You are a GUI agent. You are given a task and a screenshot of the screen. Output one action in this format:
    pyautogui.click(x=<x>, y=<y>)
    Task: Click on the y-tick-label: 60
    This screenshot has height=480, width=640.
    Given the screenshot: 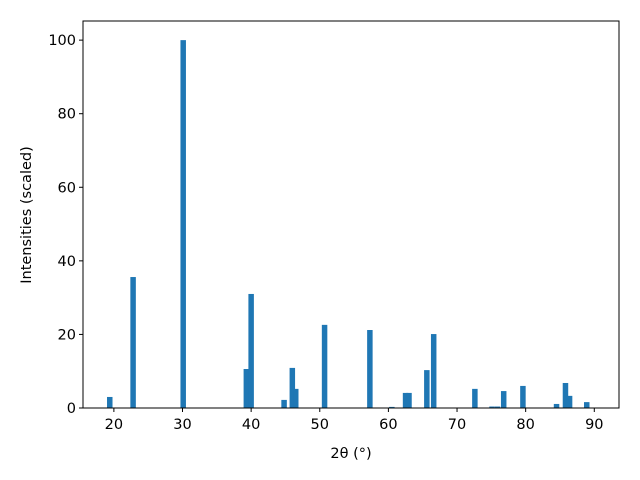 What is the action you would take?
    pyautogui.click(x=67, y=188)
    